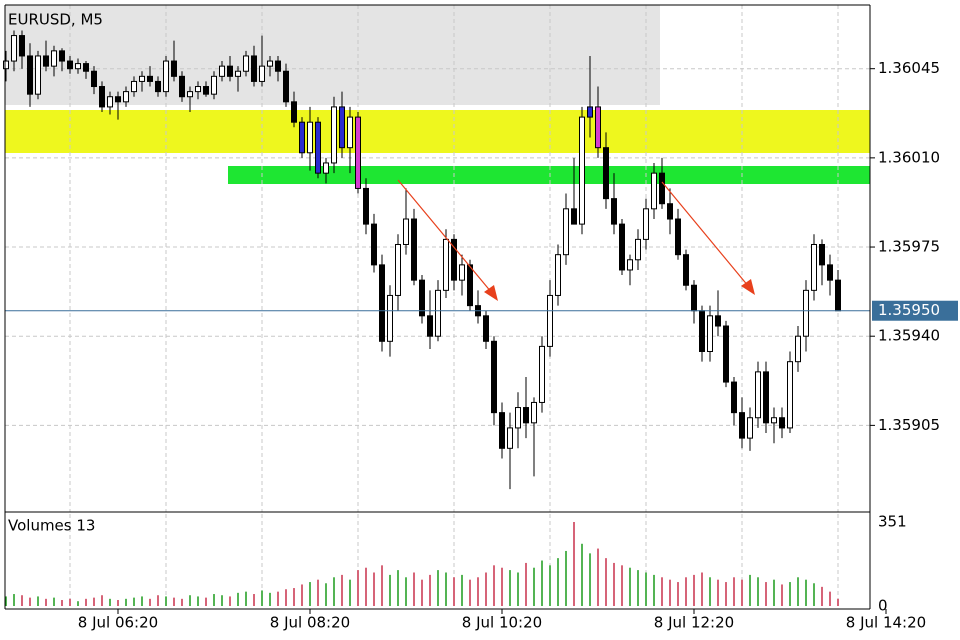  Describe the element at coordinates (118, 623) in the screenshot. I see `x-tick-label: 8 Jul 06:20` at that location.